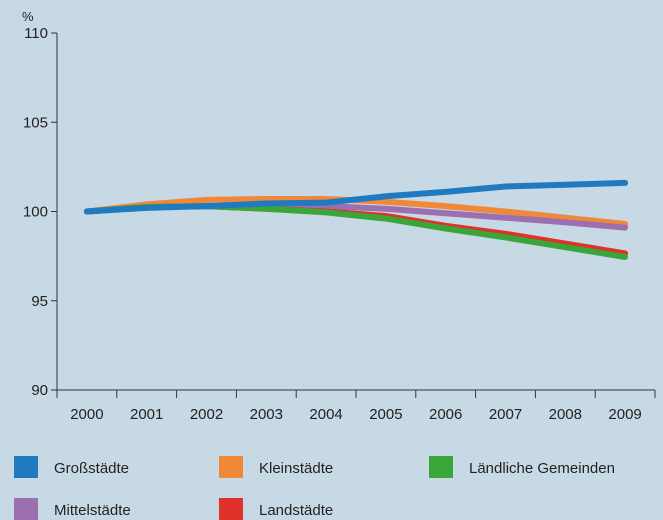 This screenshot has width=663, height=520. What do you see at coordinates (565, 414) in the screenshot?
I see `x-tick-label: 2008` at bounding box center [565, 414].